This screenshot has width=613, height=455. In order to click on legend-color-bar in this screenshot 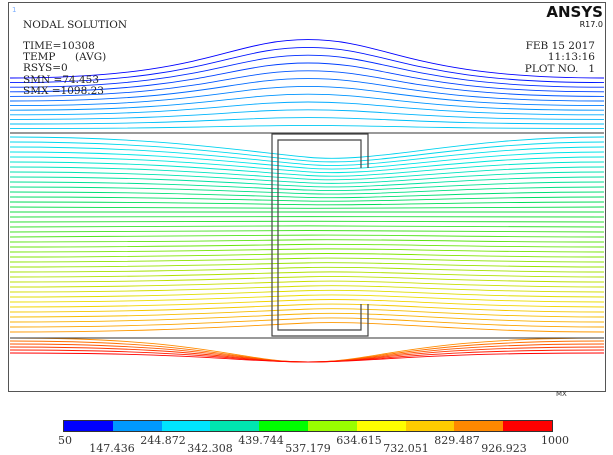, I will do `click(308, 426)`.